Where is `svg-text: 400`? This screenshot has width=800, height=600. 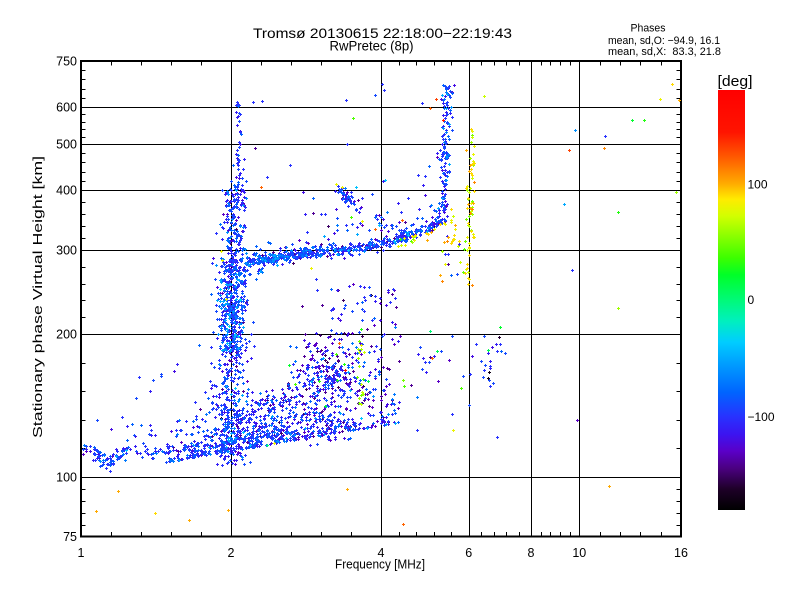 svg-text: 400 is located at coordinates (66, 190).